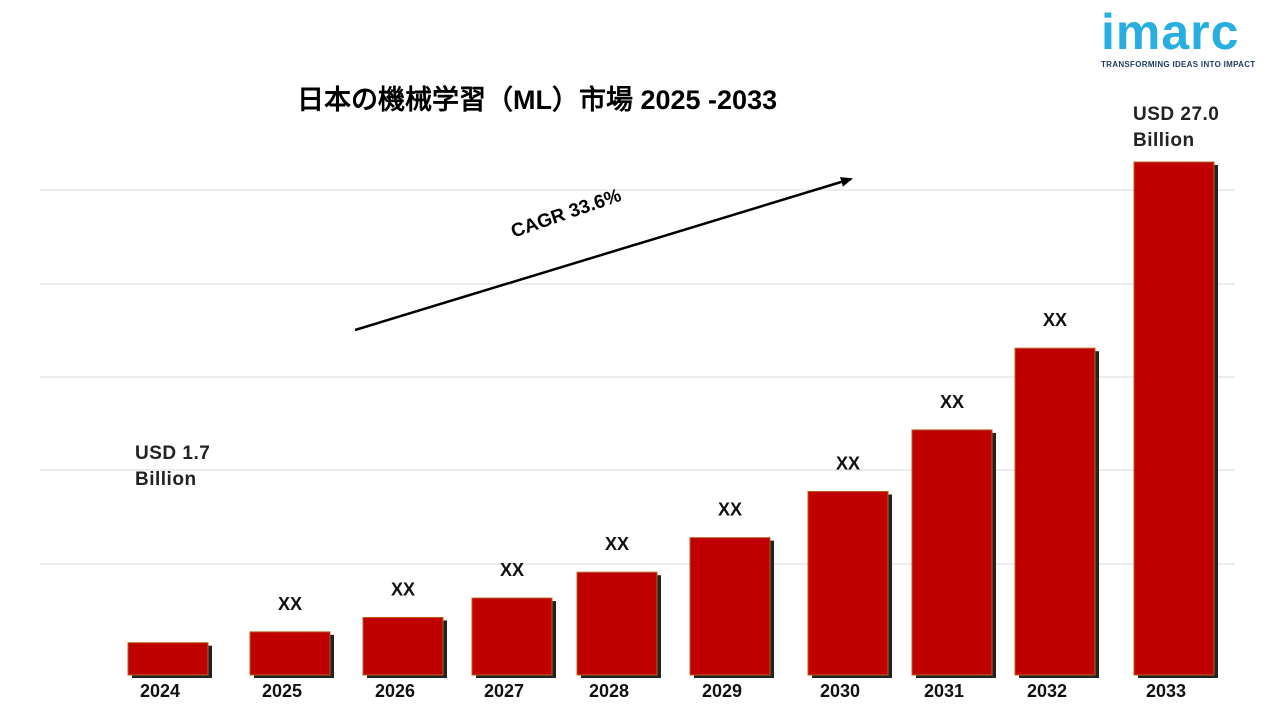 Image resolution: width=1280 pixels, height=720 pixels. I want to click on chart-title: 日本の機械学習（ML）市場 2025 -2033, so click(537, 100).